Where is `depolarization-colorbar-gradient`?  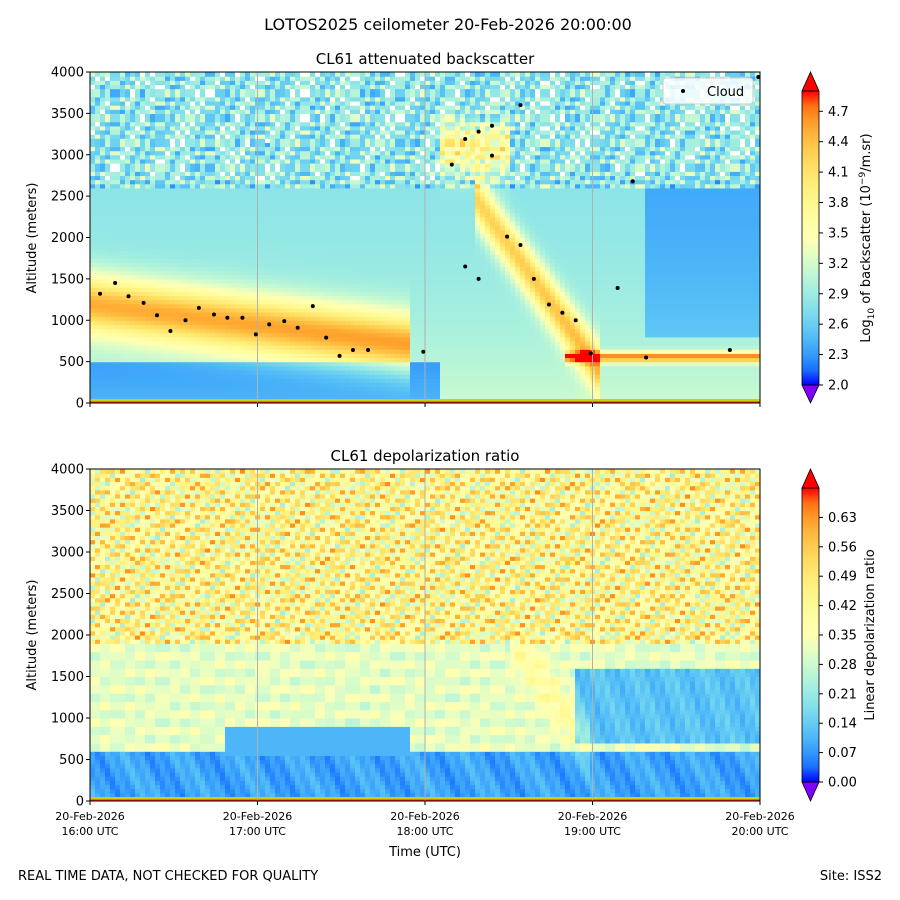 depolarization-colorbar-gradient is located at coordinates (810, 635).